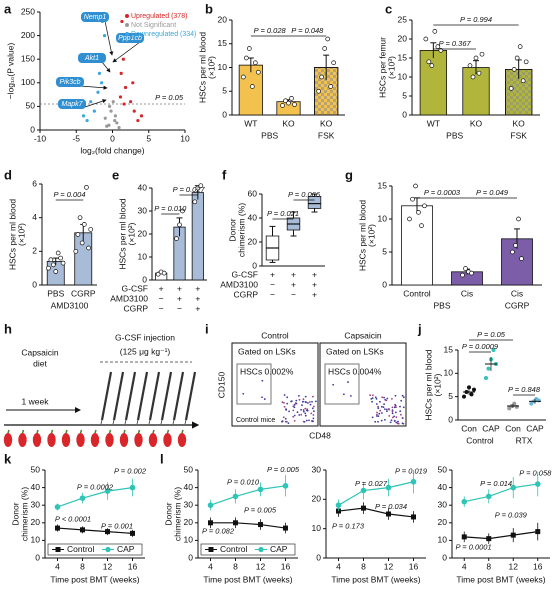  Describe the element at coordinates (443, 469) in the screenshot. I see `y-tick-label: 50` at that location.